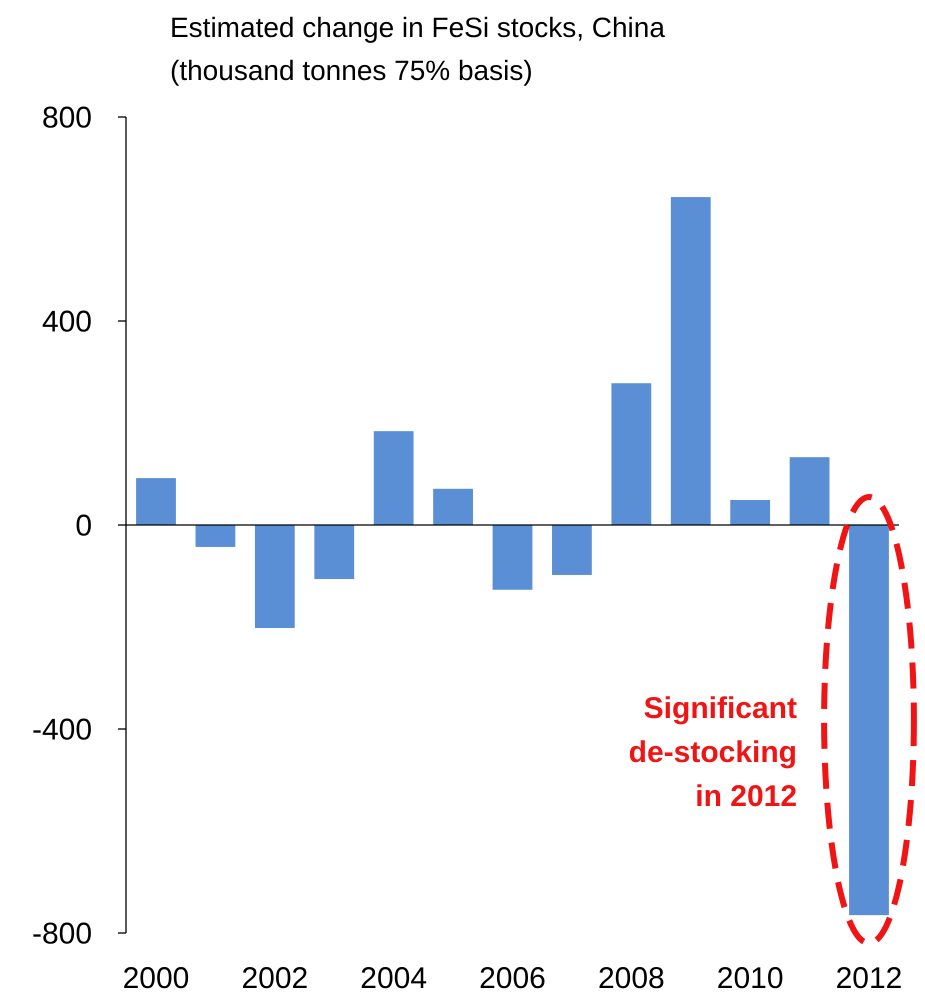  I want to click on x-tick-label: 2012, so click(869, 978).